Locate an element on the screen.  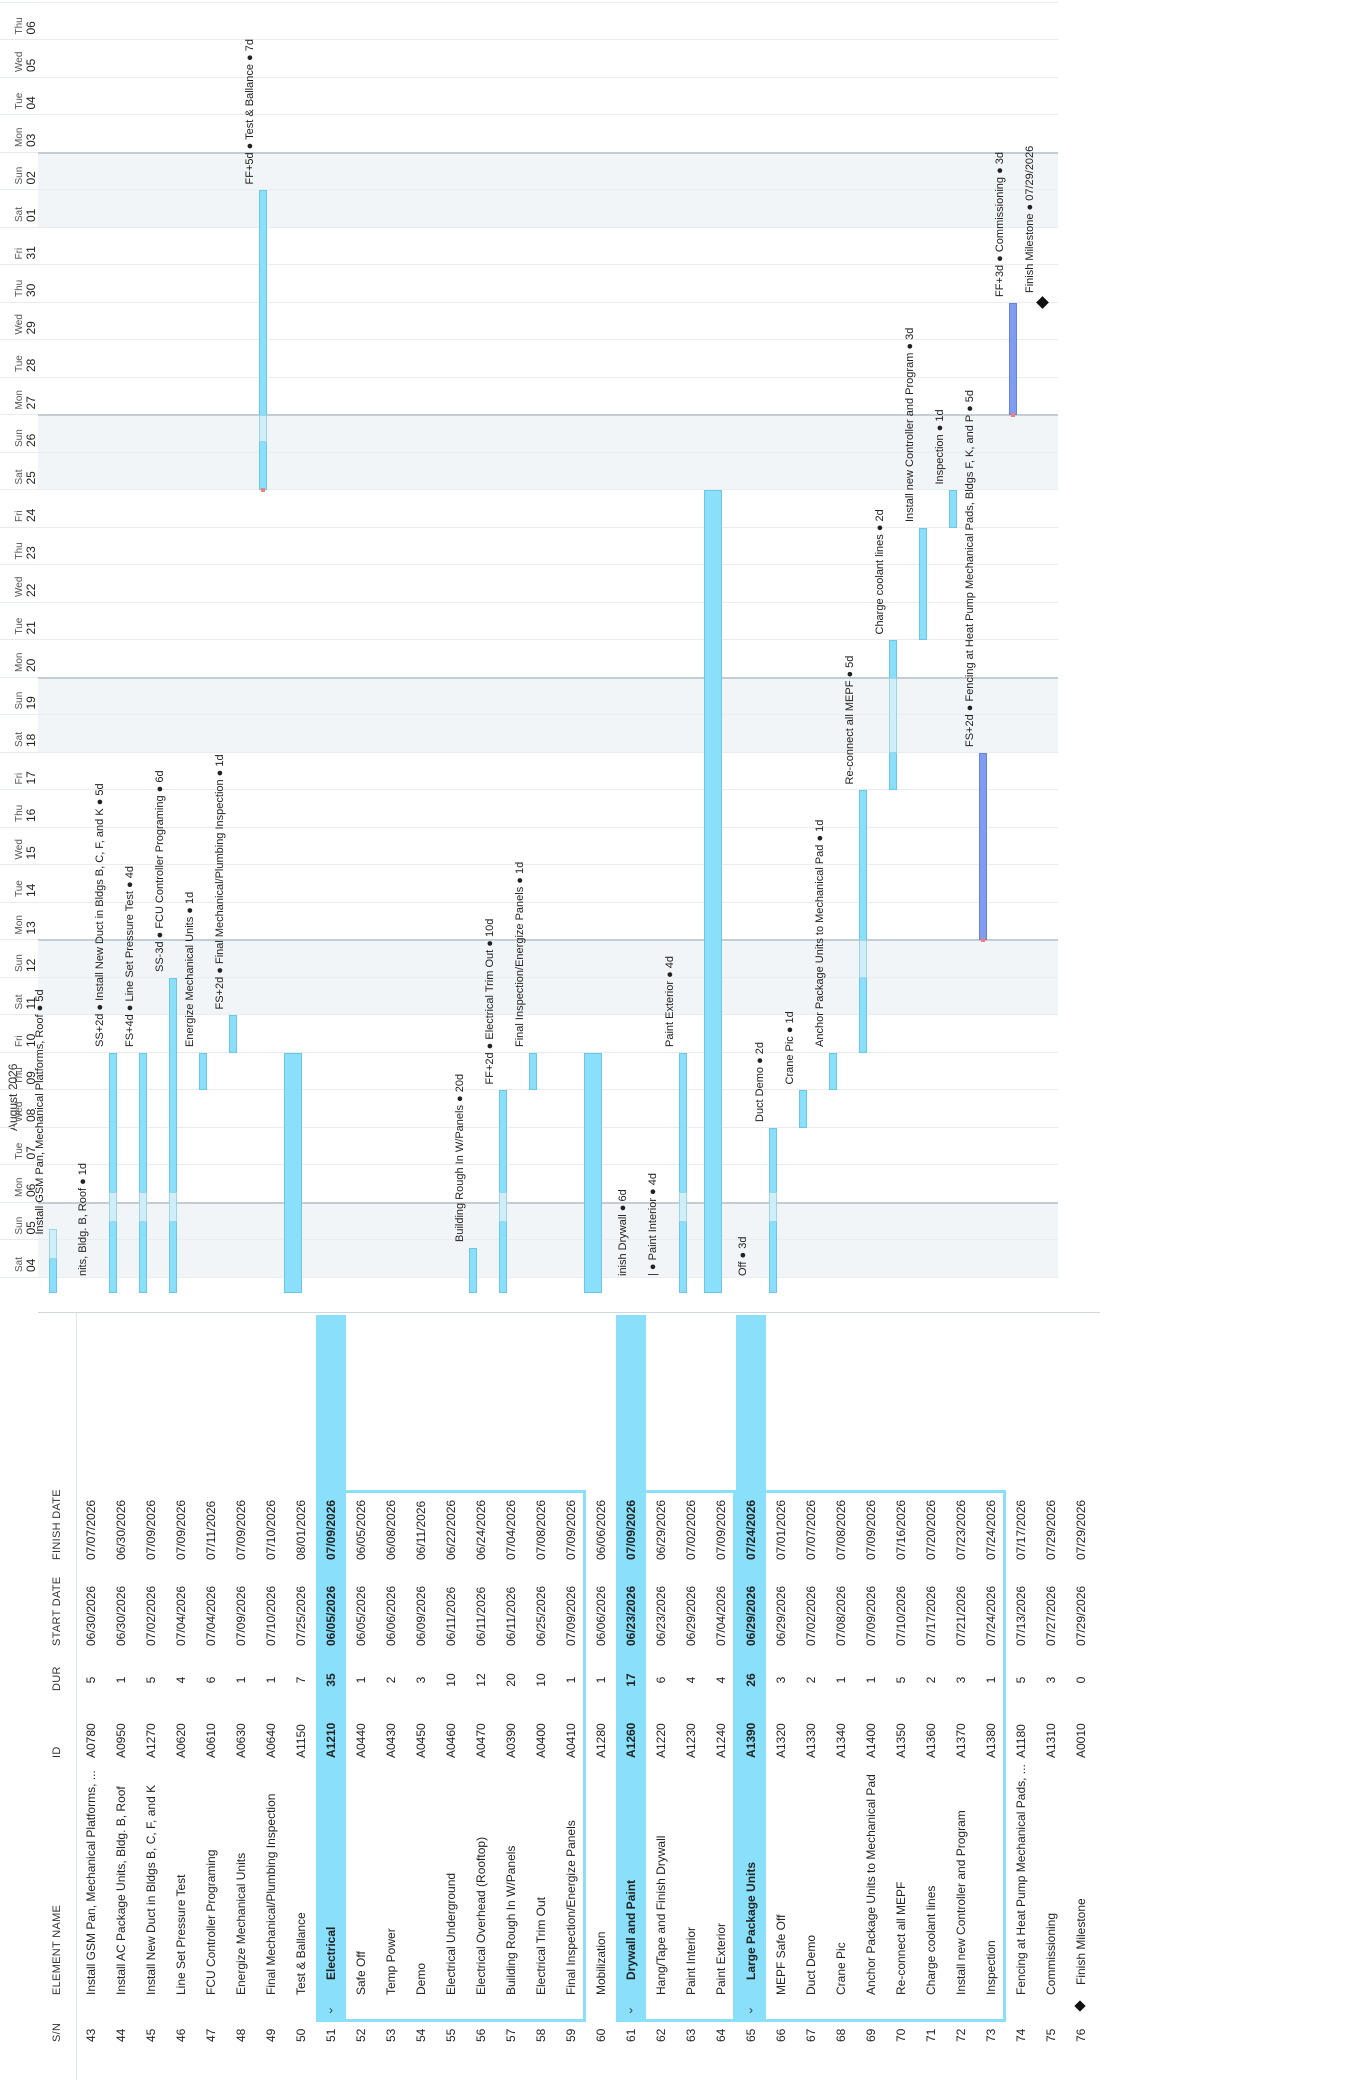
duration: 4 is located at coordinates (181, 1680).